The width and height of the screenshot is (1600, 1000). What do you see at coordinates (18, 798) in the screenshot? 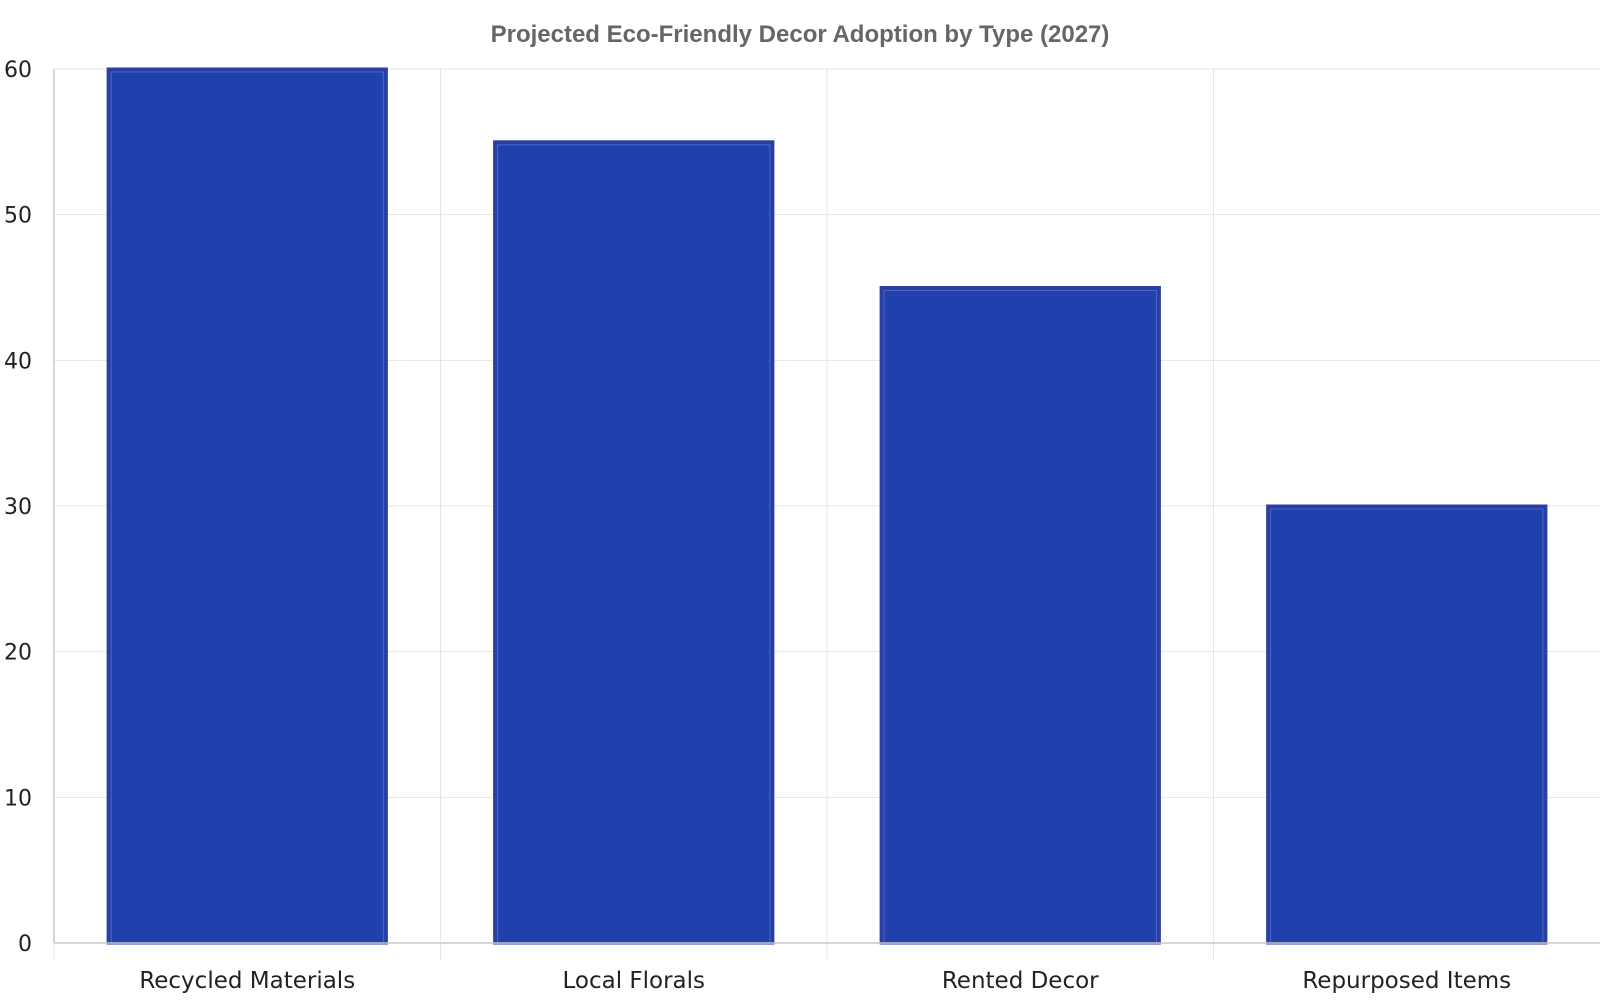
I see `y-tick-label: 10` at bounding box center [18, 798].